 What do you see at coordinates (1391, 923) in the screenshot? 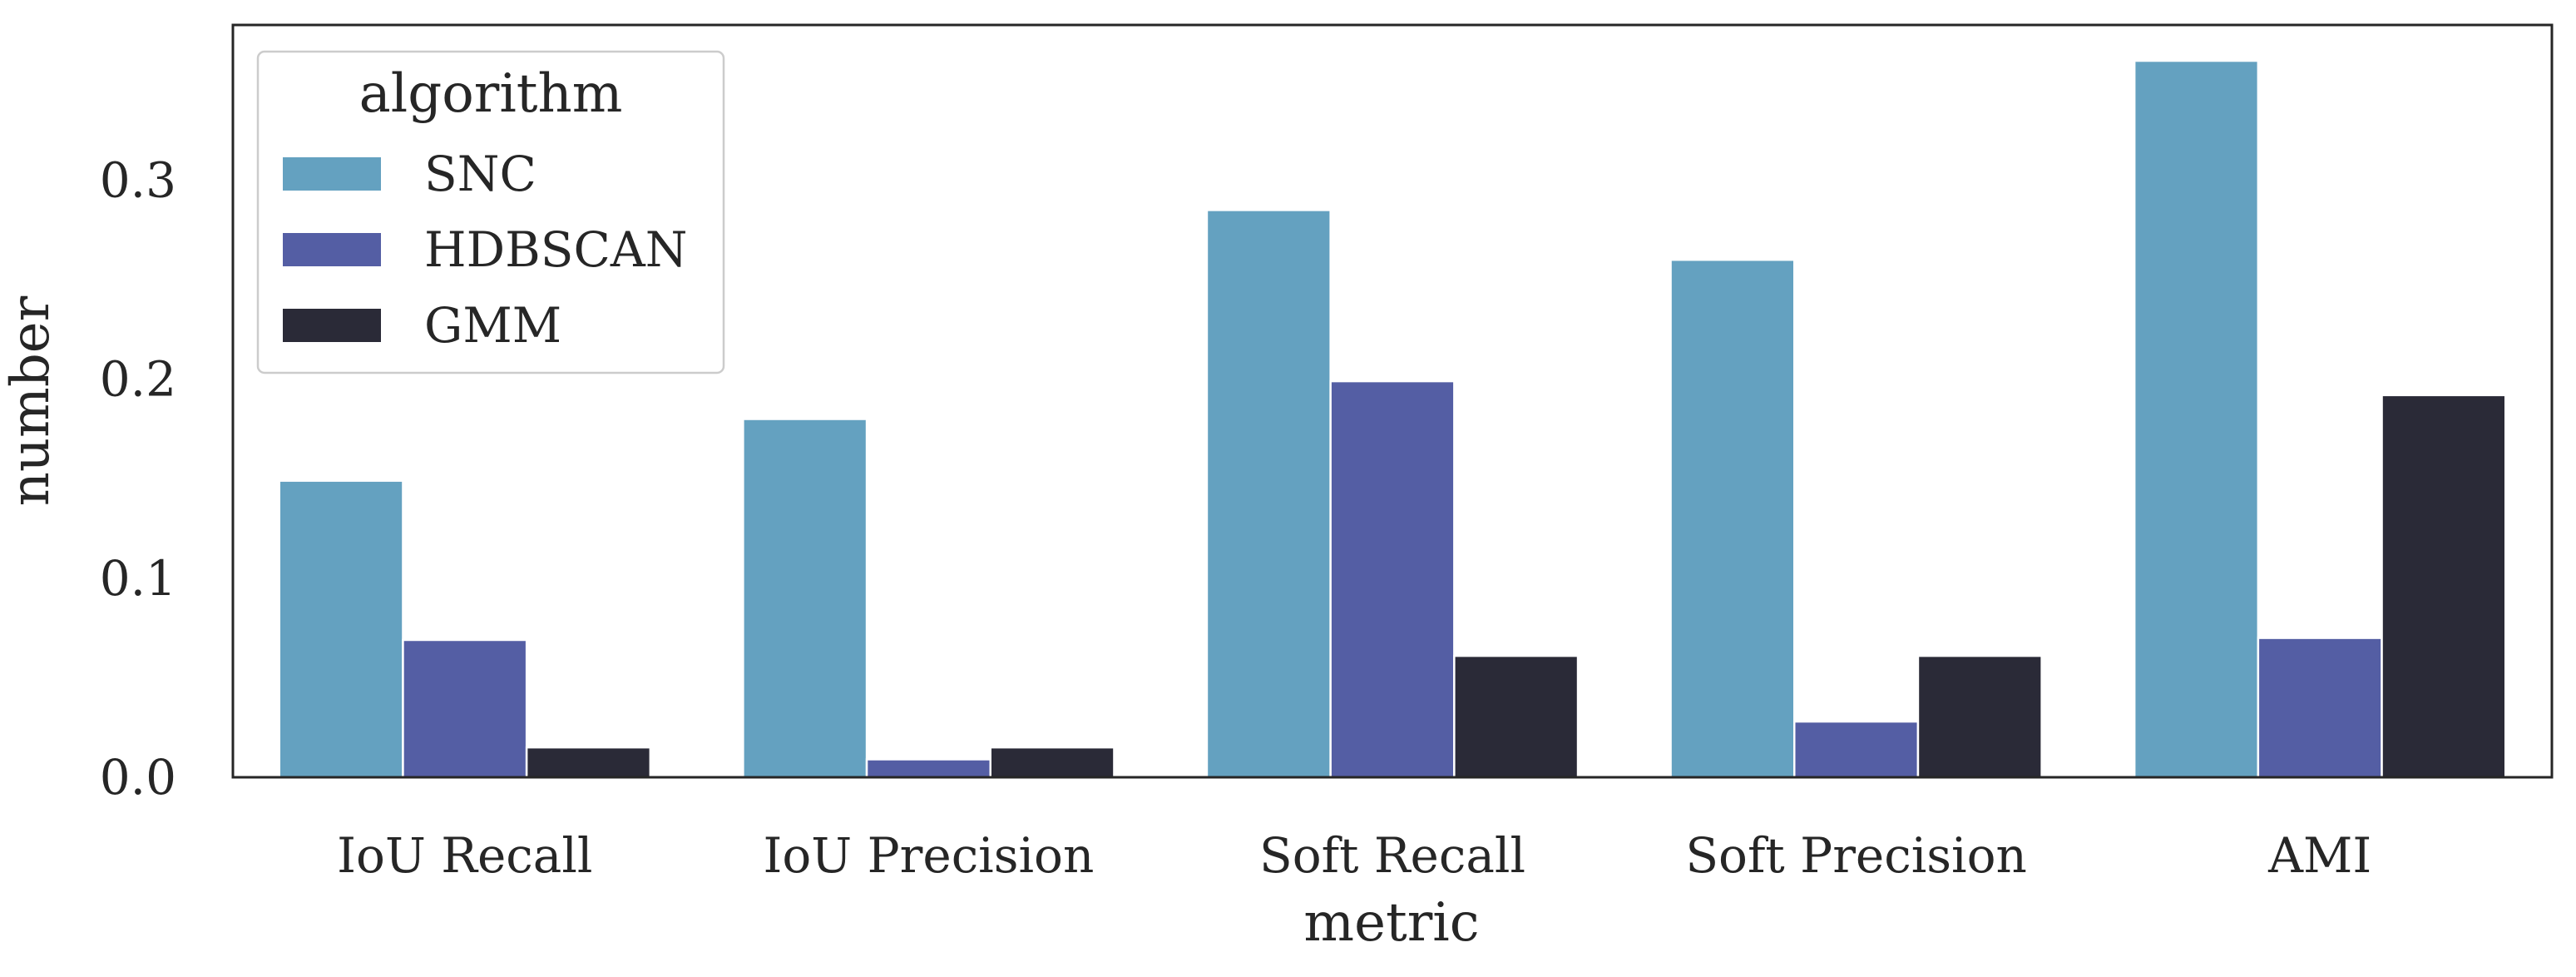
I see `x-axis-label: metric` at bounding box center [1391, 923].